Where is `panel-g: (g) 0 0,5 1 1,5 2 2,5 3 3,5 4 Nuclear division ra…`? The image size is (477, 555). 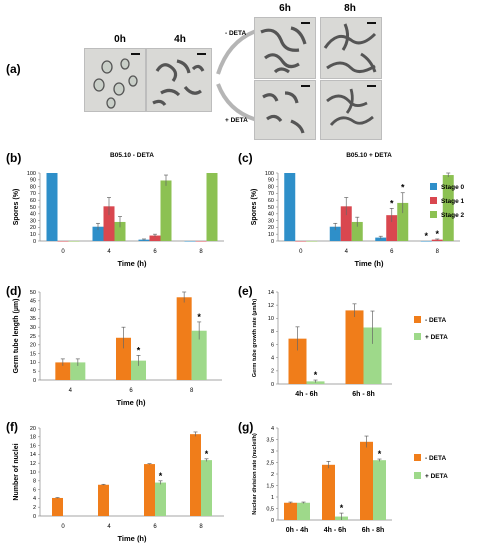
panel-g: (g) 0 0,5 1 1,5 2 2,5 3 3,5 4 Nuclear division ra… is located at coordinates (357, 481).